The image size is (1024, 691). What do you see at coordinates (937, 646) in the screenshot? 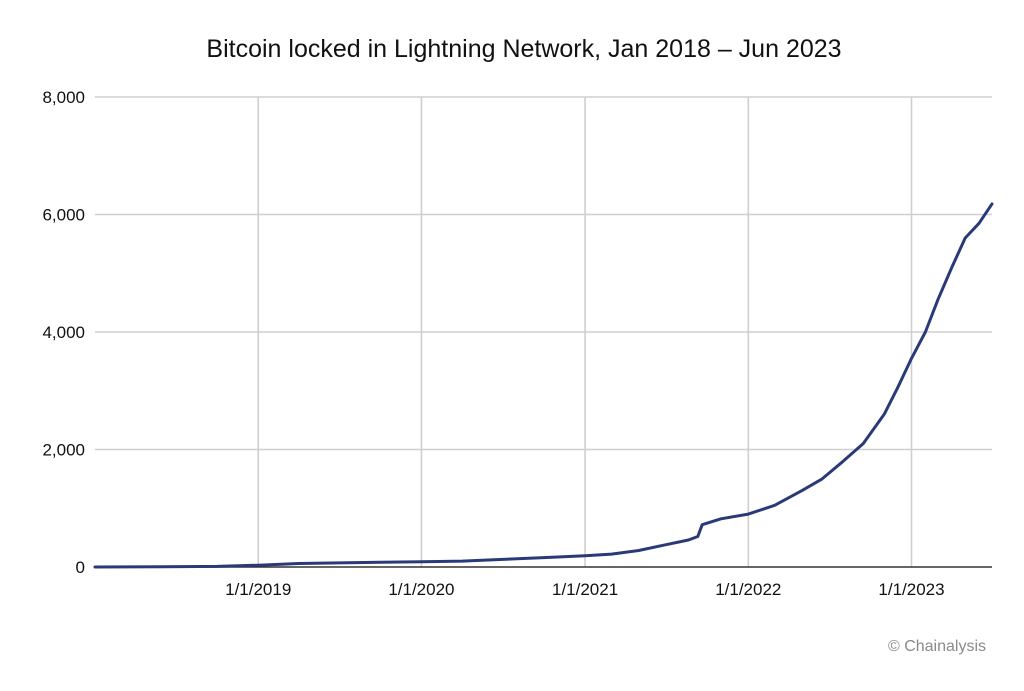
I see `chainalysis-credit: © Chainalysis` at bounding box center [937, 646].